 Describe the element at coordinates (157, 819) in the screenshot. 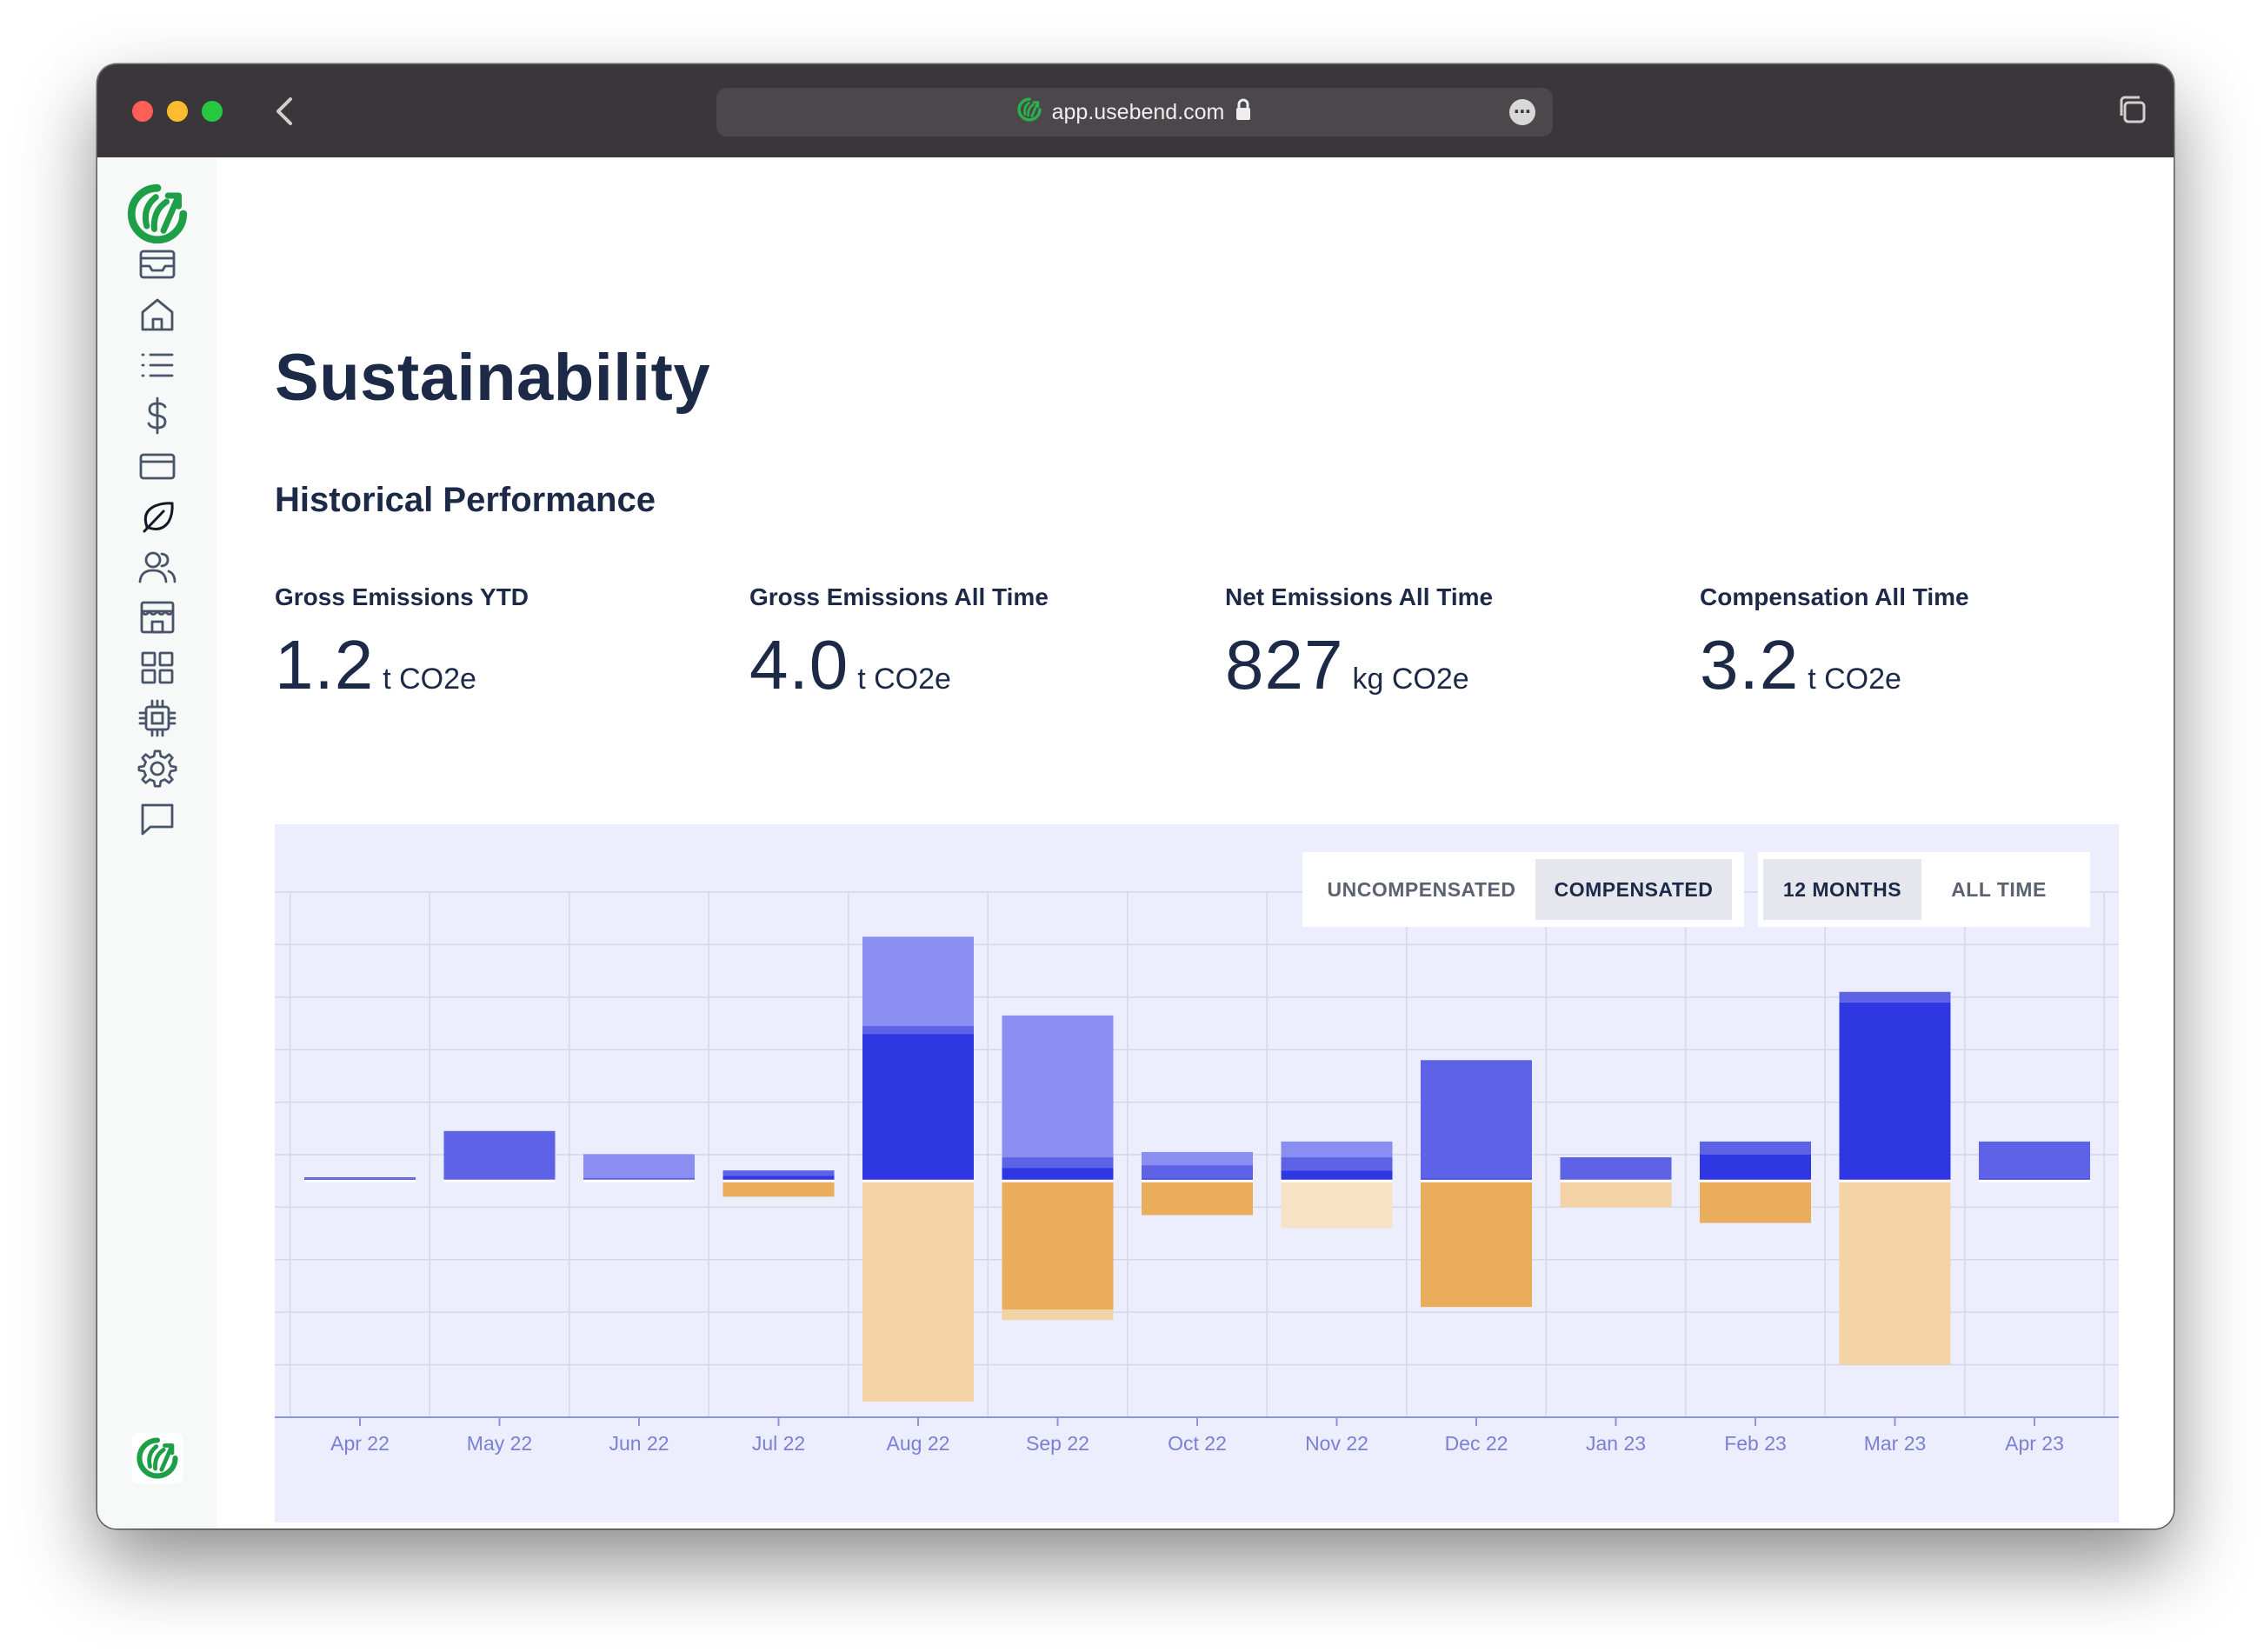

I see `chat-icon` at that location.